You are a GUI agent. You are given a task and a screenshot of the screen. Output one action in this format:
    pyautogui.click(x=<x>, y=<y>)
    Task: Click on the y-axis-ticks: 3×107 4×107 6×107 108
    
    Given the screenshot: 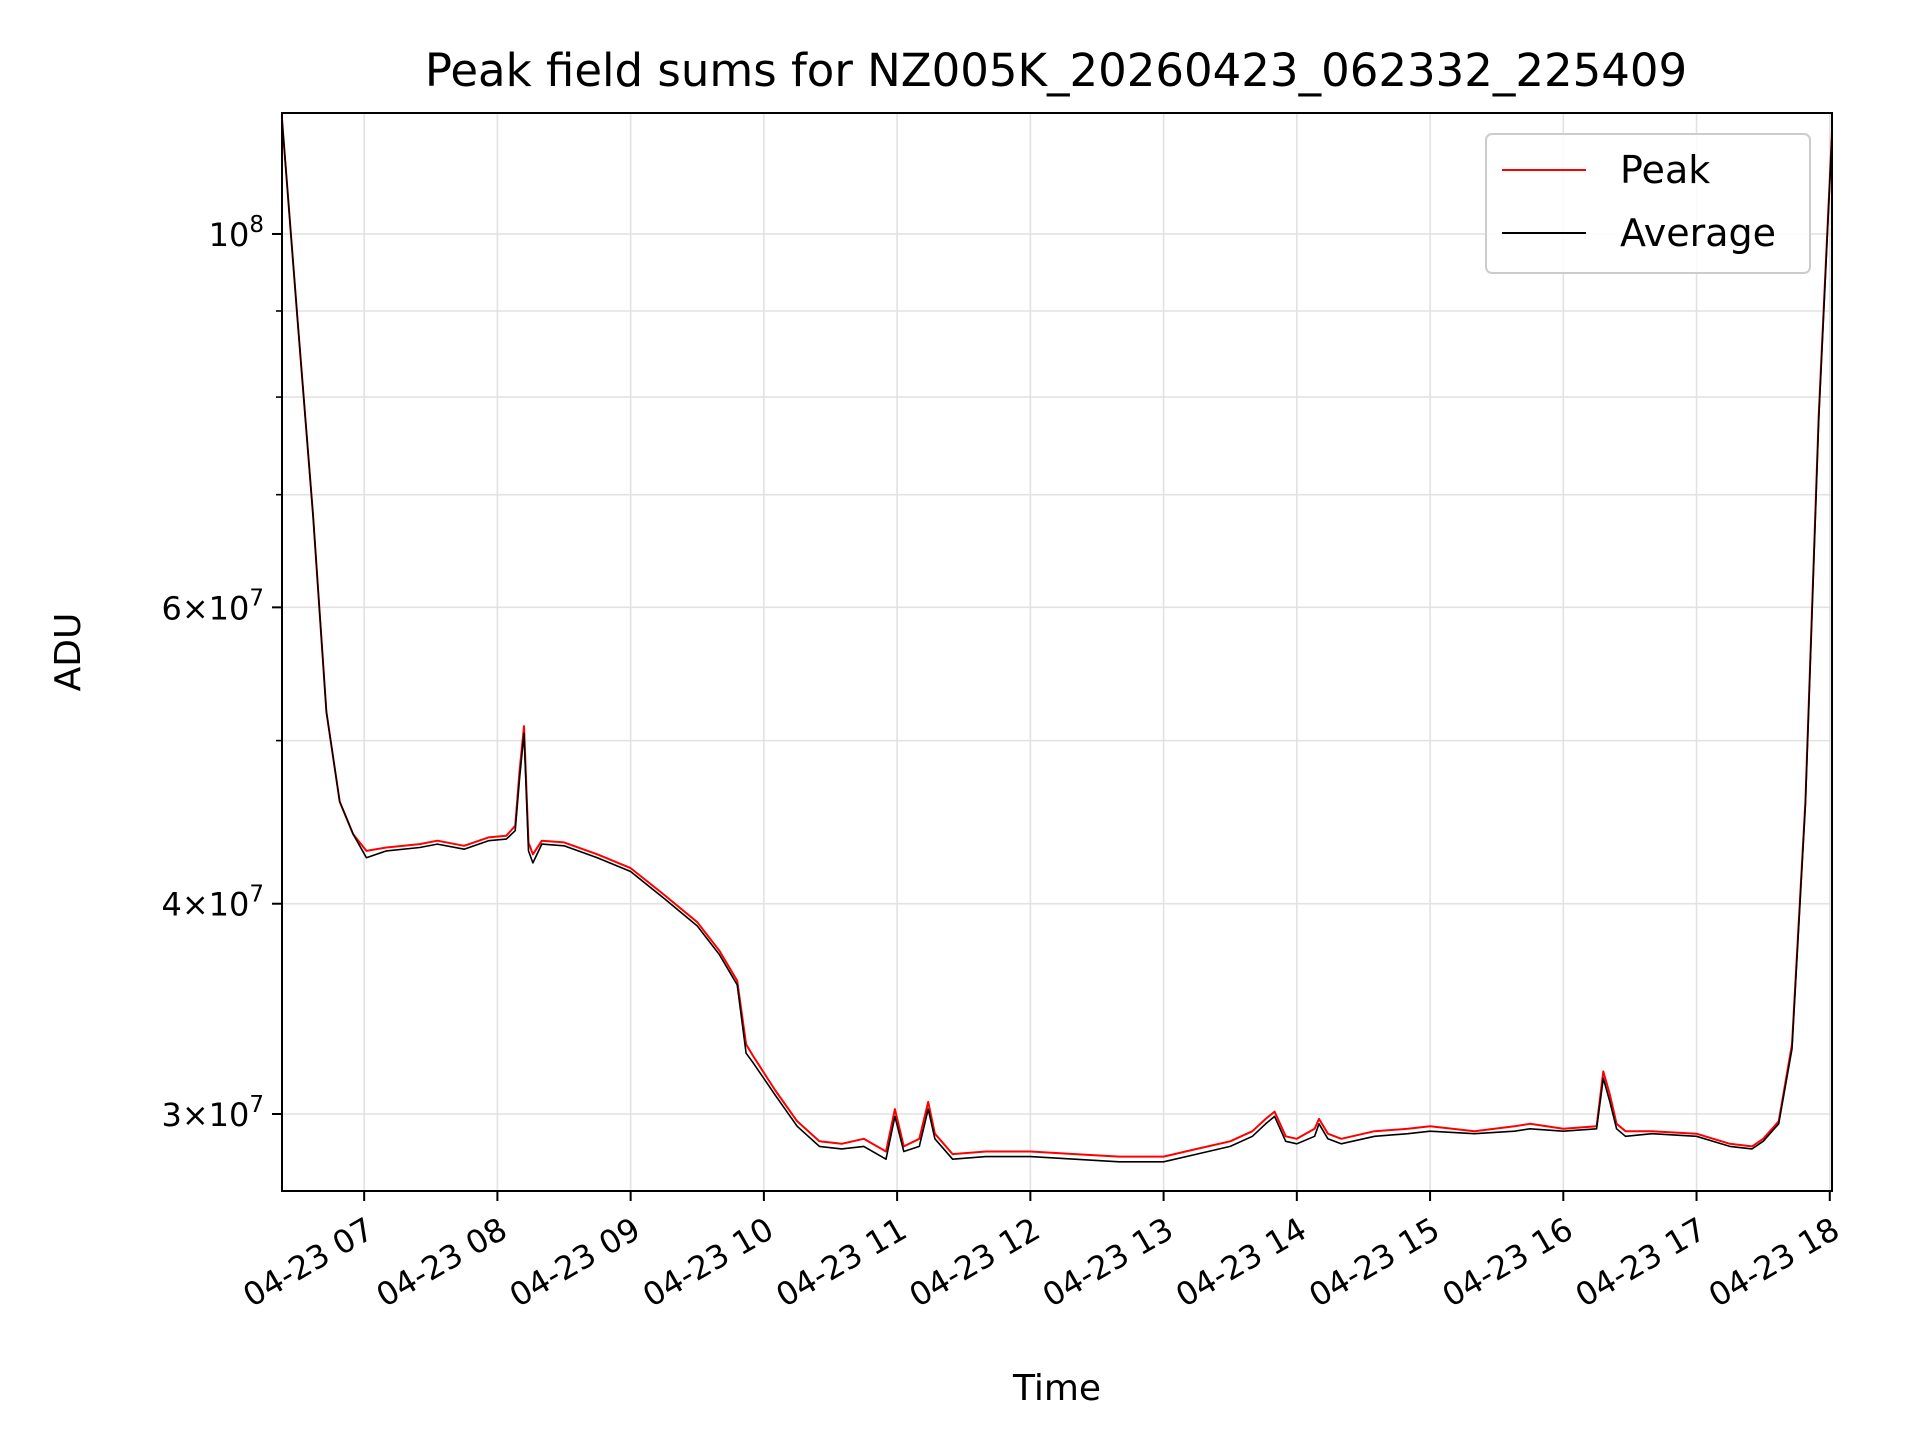 What is the action you would take?
    pyautogui.click(x=221, y=673)
    